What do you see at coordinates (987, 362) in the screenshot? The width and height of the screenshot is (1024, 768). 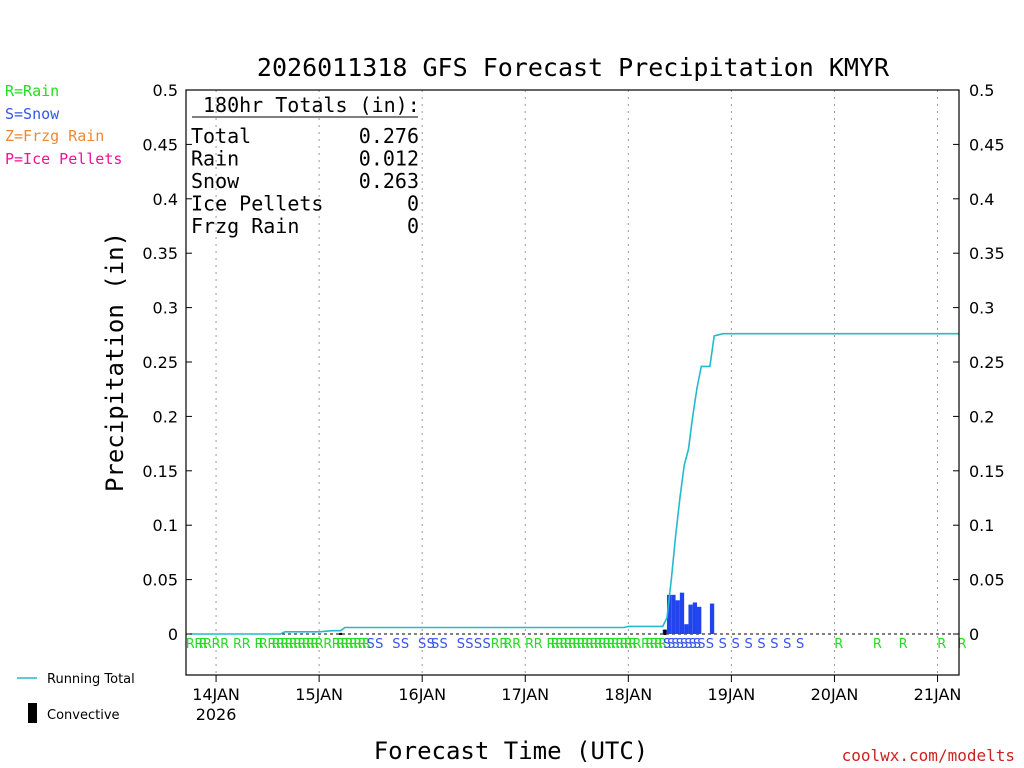 I see `y-tick-label-right: 0.25` at bounding box center [987, 362].